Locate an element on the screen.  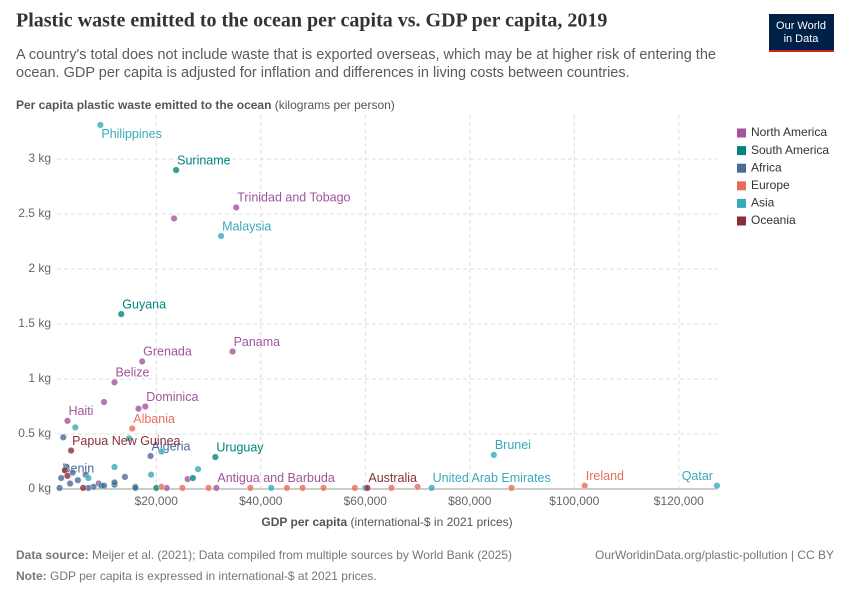
point-label: United Arab Emirates is located at coordinates (492, 478).